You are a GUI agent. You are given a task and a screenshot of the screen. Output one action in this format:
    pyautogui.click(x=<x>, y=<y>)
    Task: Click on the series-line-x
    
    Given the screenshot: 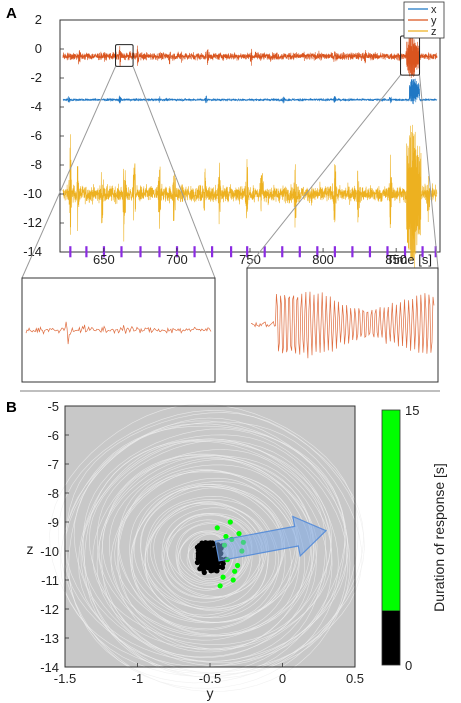 What is the action you would take?
    pyautogui.click(x=250, y=91)
    